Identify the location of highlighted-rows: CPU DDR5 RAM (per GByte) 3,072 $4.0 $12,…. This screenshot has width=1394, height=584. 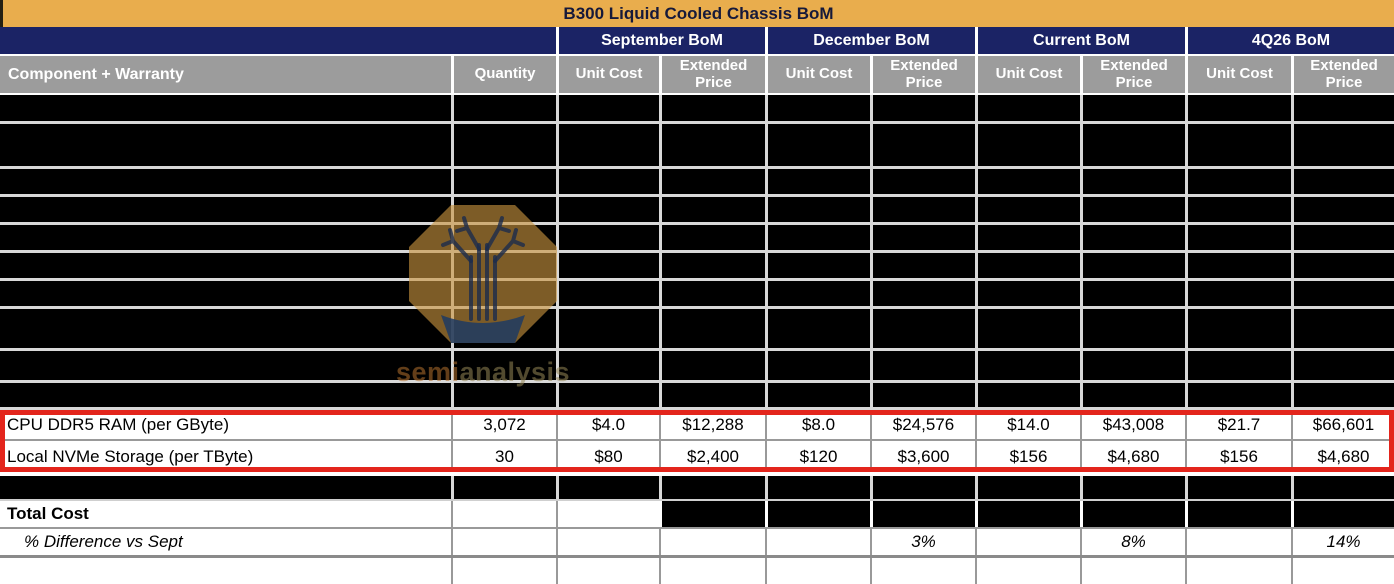
(697, 441).